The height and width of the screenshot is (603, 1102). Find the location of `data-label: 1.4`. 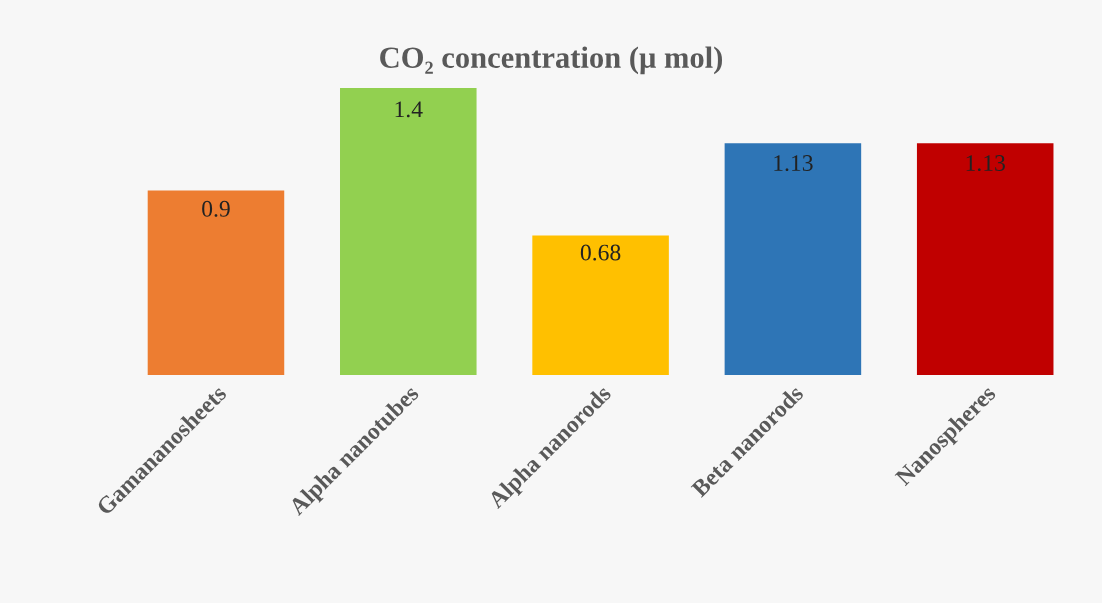

data-label: 1.4 is located at coordinates (409, 109).